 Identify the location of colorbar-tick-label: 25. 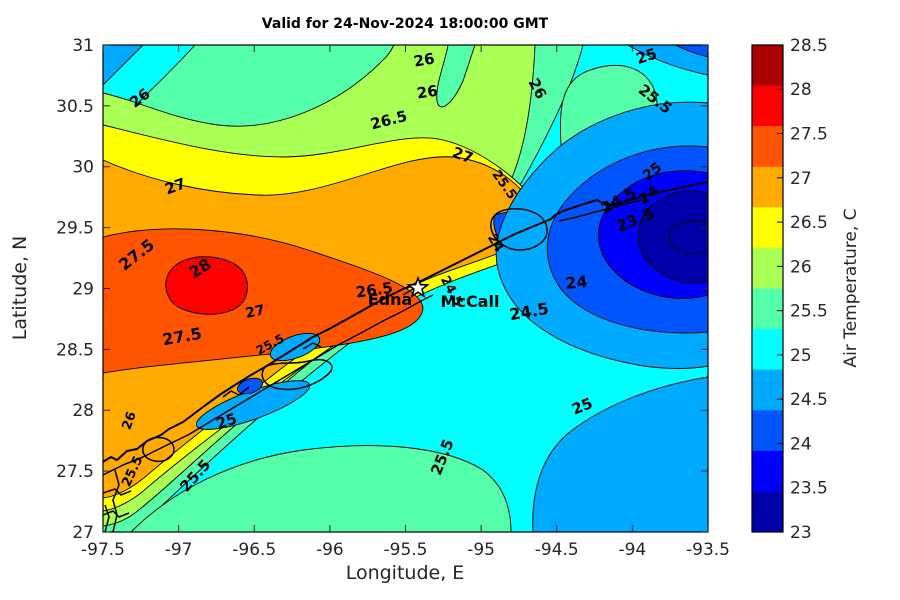
(801, 356).